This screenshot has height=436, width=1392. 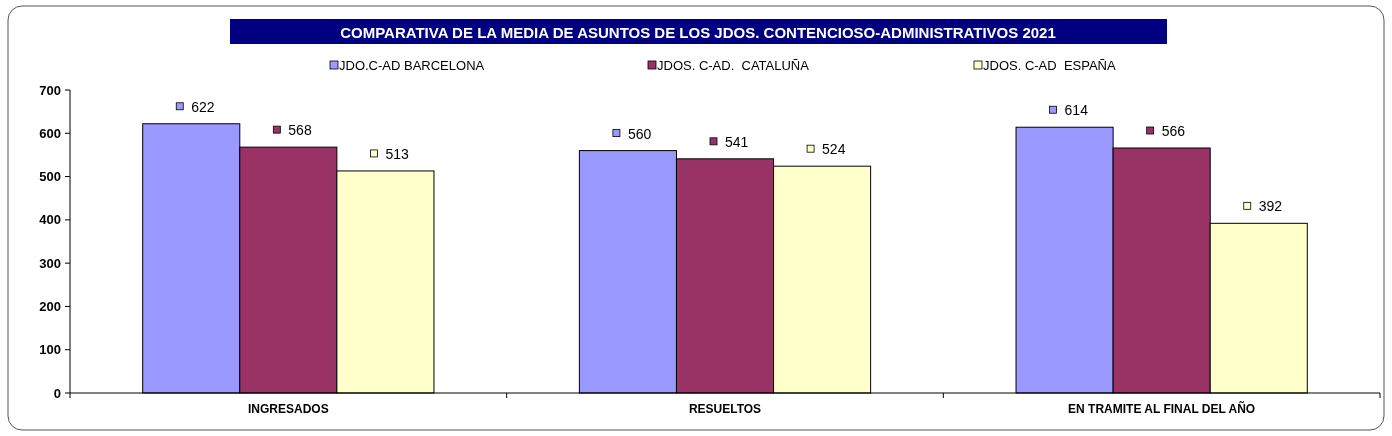 What do you see at coordinates (1162, 408) in the screenshot?
I see `x-tick-label: EN TRAMITE AL FINAL DEL AÑO` at bounding box center [1162, 408].